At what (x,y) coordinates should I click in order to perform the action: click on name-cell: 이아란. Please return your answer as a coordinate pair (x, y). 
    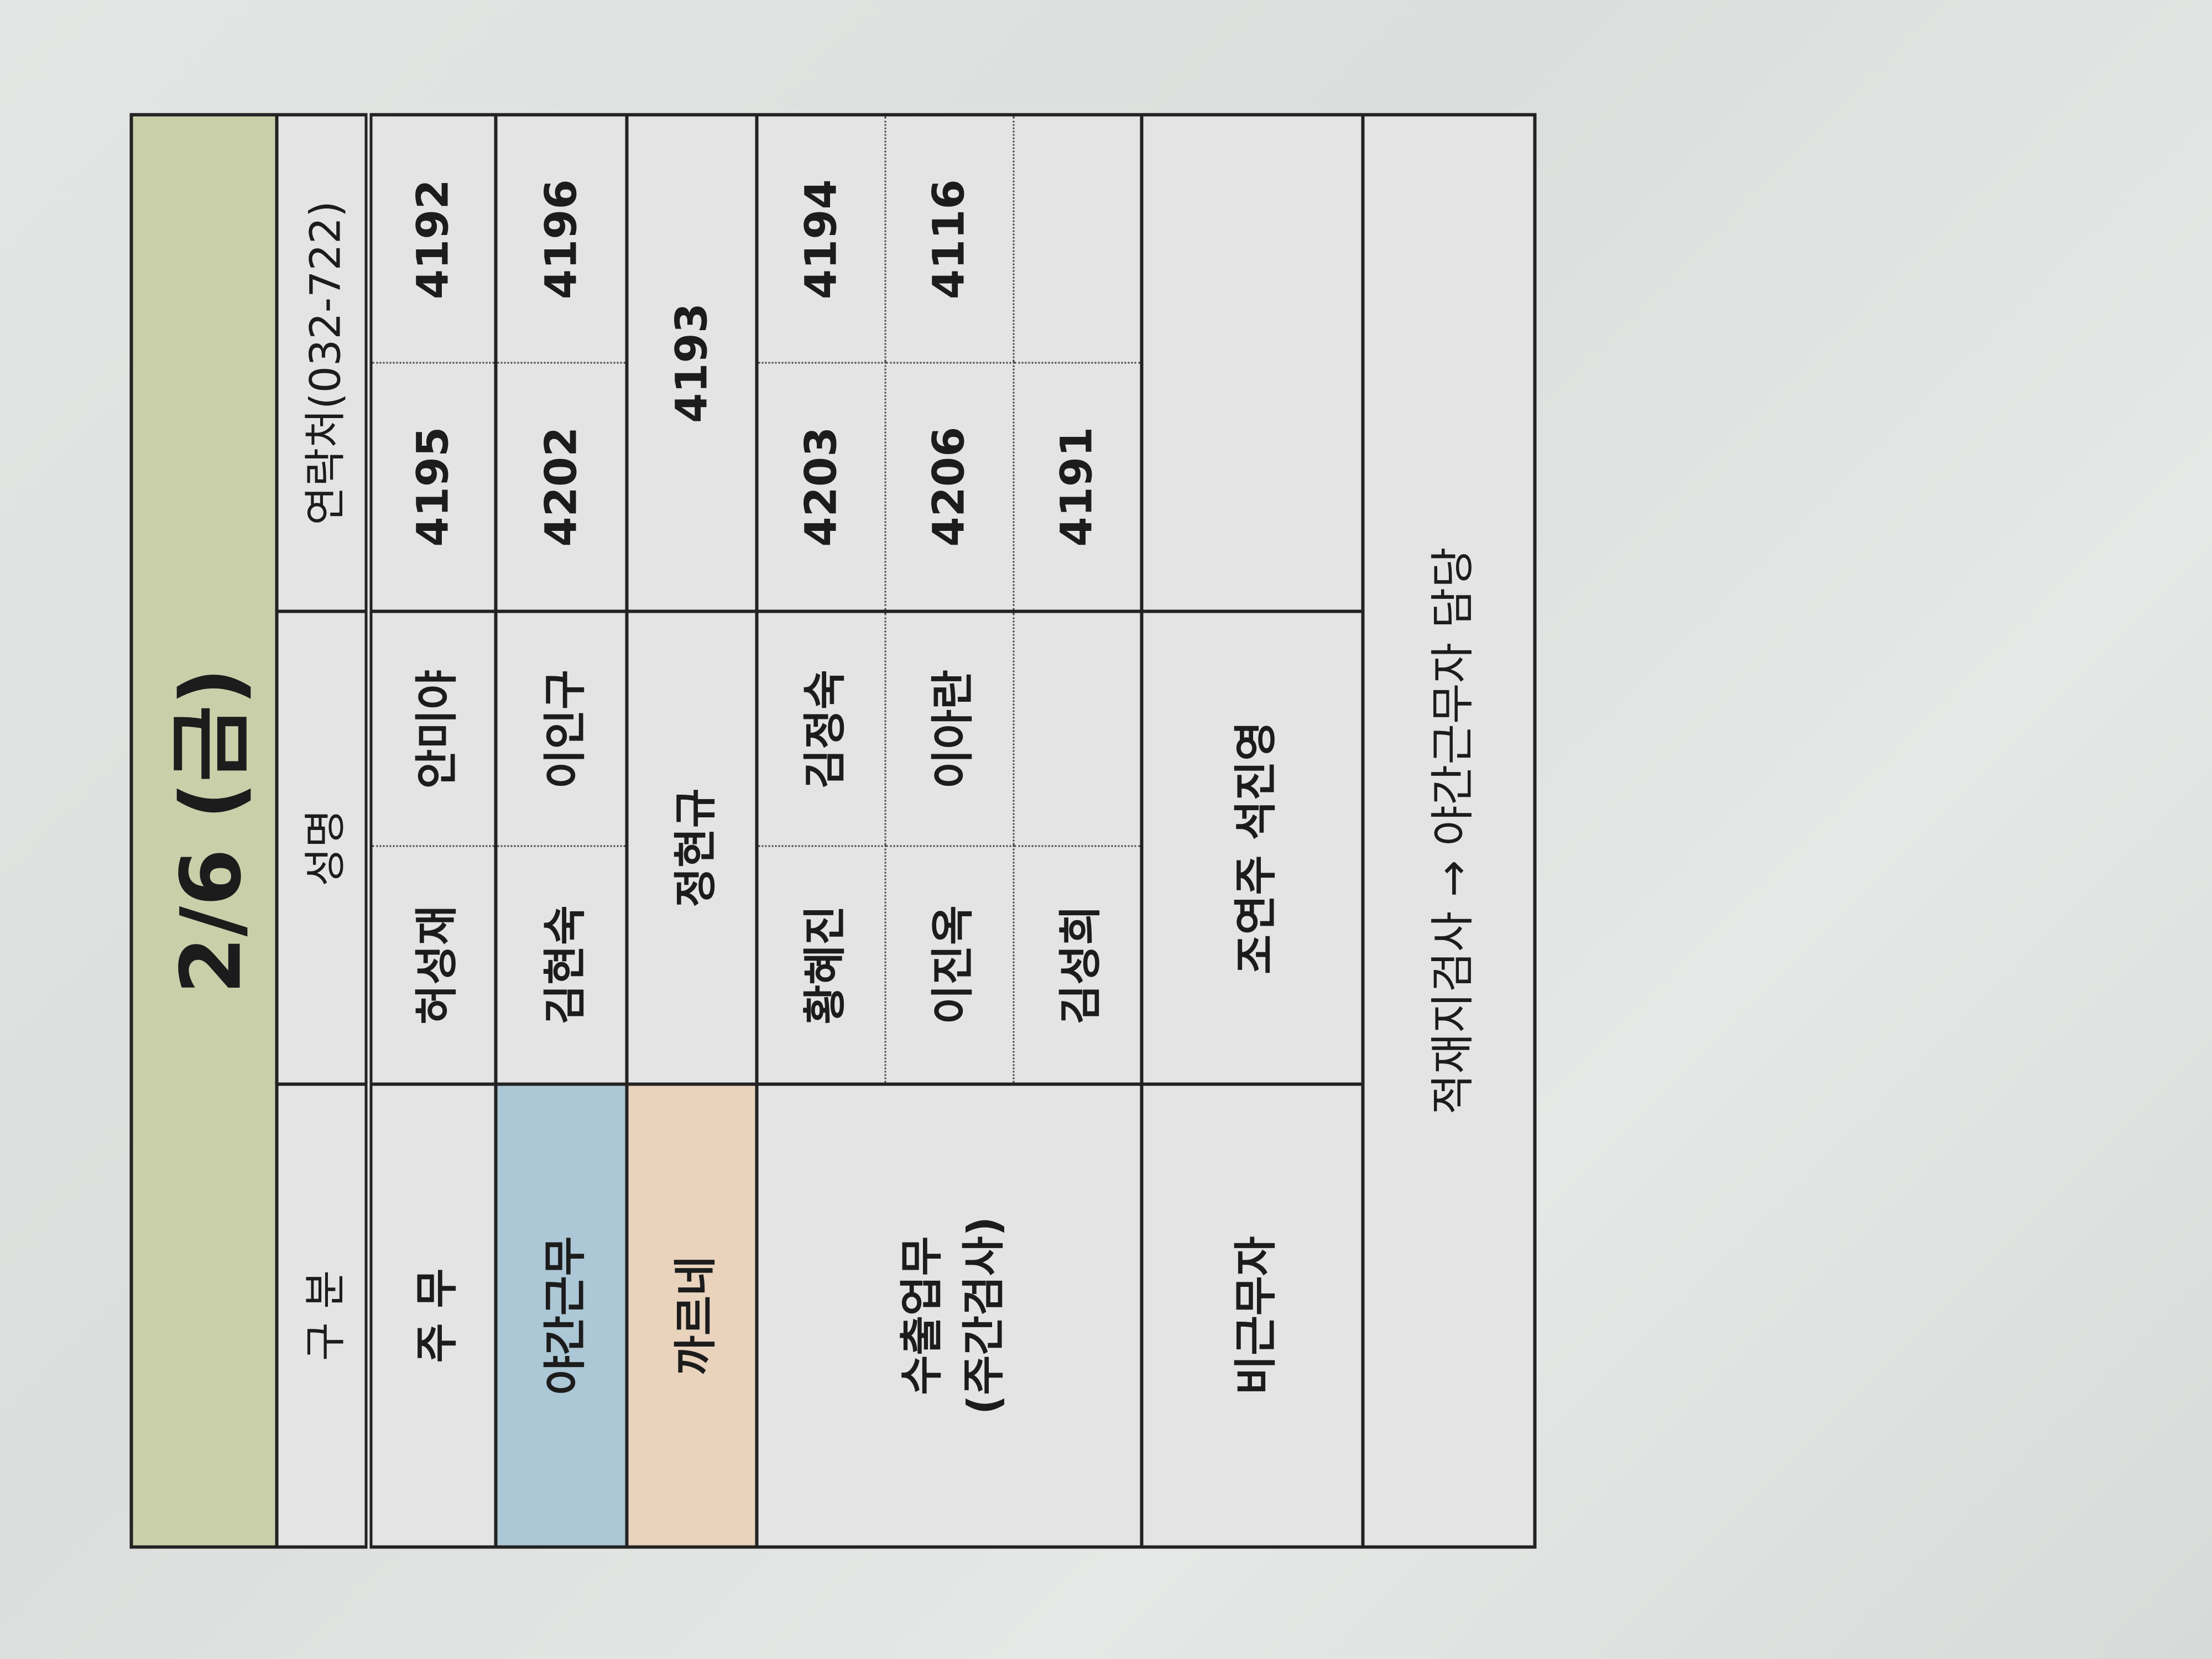
    Looking at the image, I should click on (950, 729).